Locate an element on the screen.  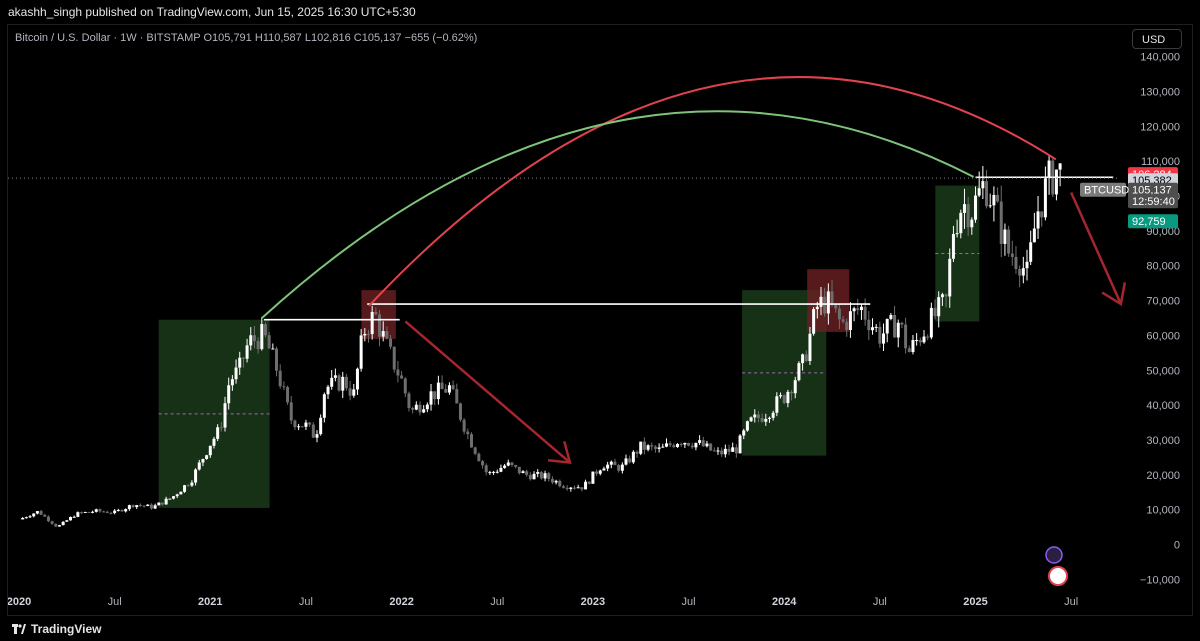
arrow-head-icon is located at coordinates (1114, 294).